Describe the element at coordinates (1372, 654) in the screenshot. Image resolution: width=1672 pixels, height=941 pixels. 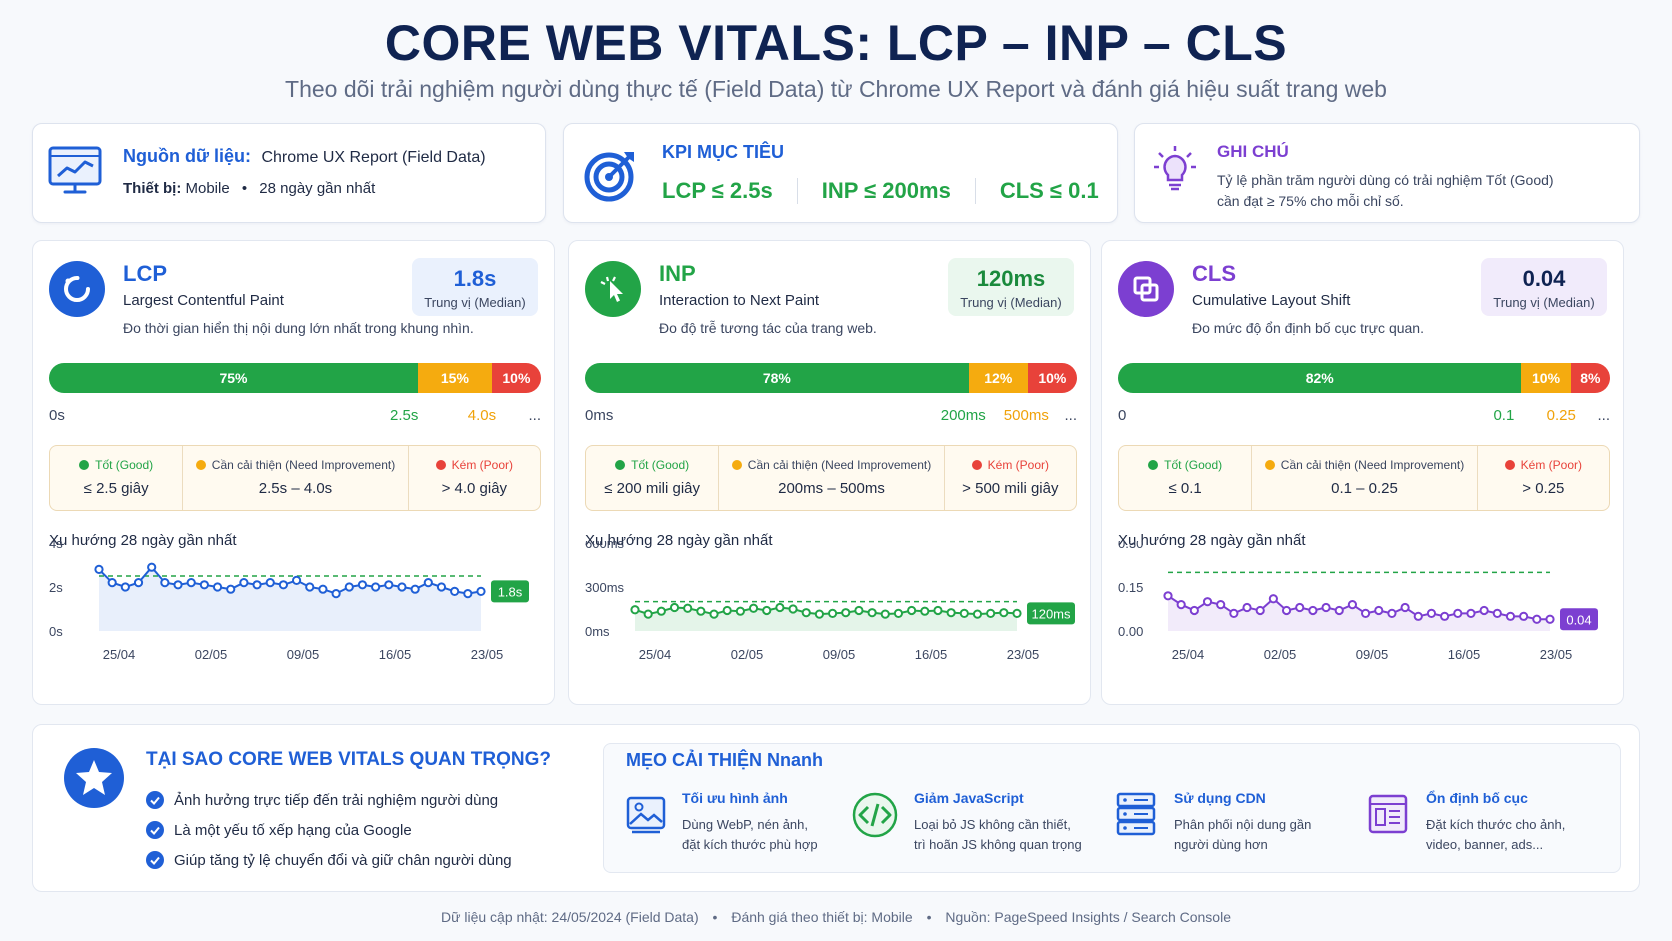
I see `x-tick-label: 09/05` at that location.